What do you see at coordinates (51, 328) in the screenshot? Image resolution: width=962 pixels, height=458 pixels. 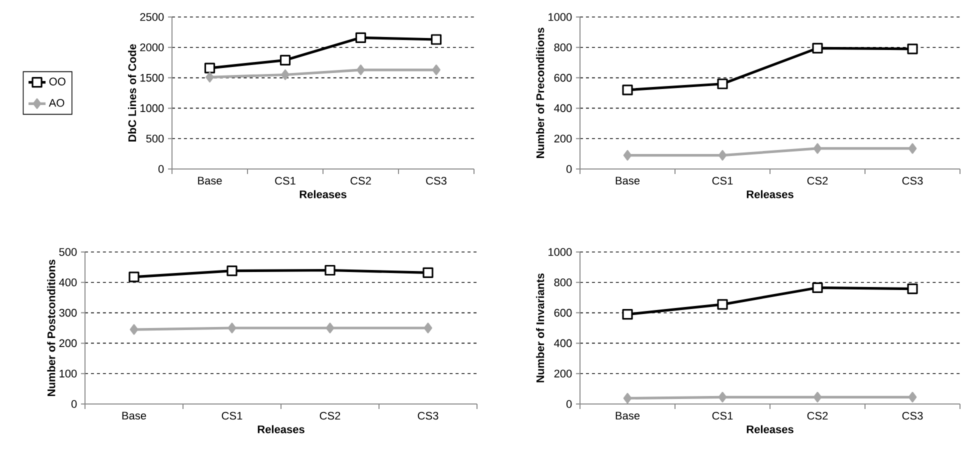 I see `y-axis-title: Number of Postconditions` at bounding box center [51, 328].